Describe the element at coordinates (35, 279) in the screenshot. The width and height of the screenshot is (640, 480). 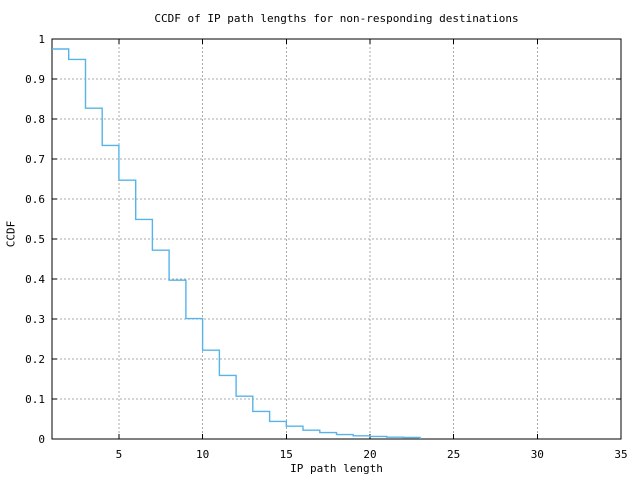
I see `y-tick-label: 0.4` at that location.